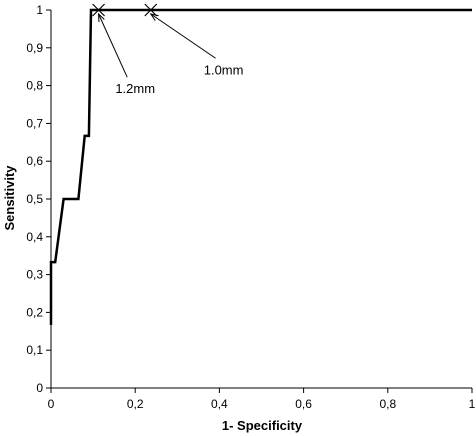  Describe the element at coordinates (262, 425) in the screenshot. I see `x-axis-title: 1- Specificity` at that location.